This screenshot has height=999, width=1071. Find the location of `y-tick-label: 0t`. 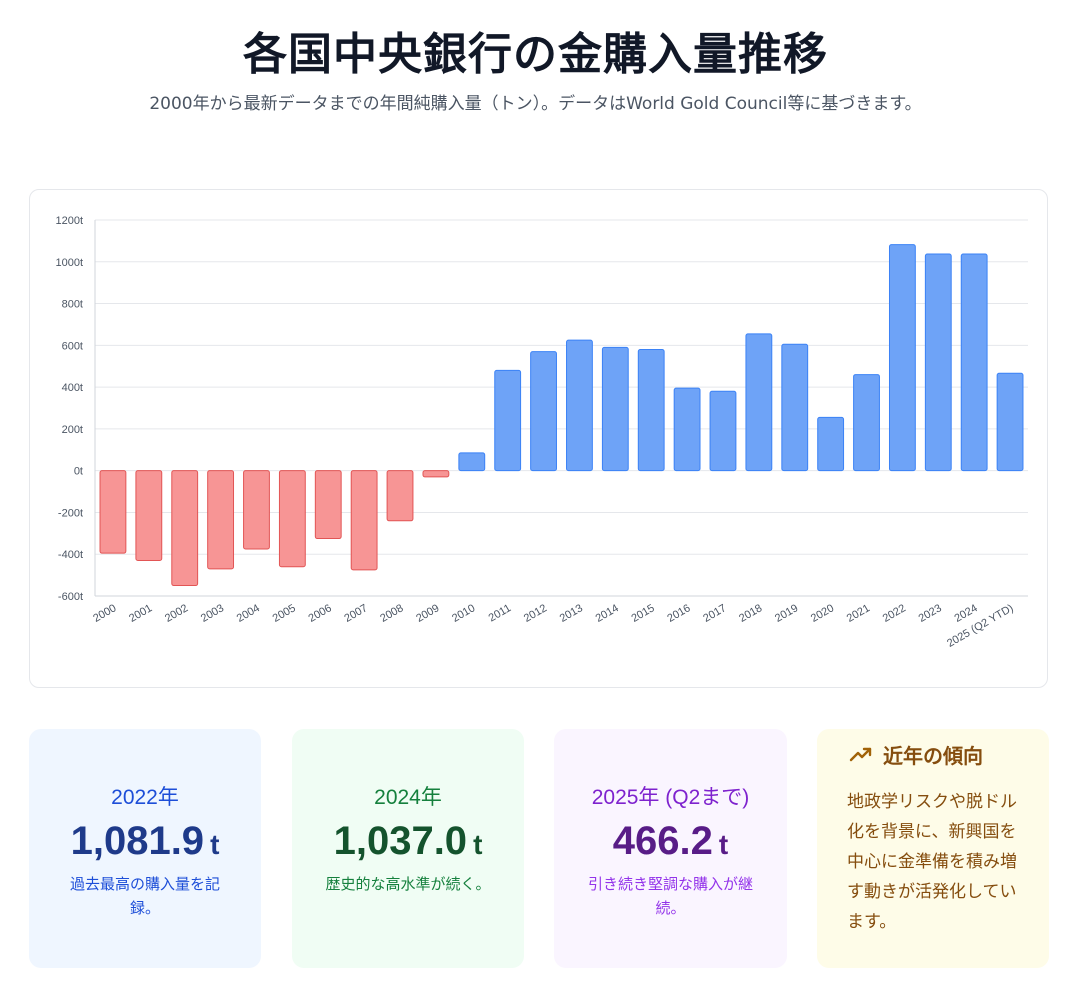

y-tick-label: 0t is located at coordinates (78, 472).